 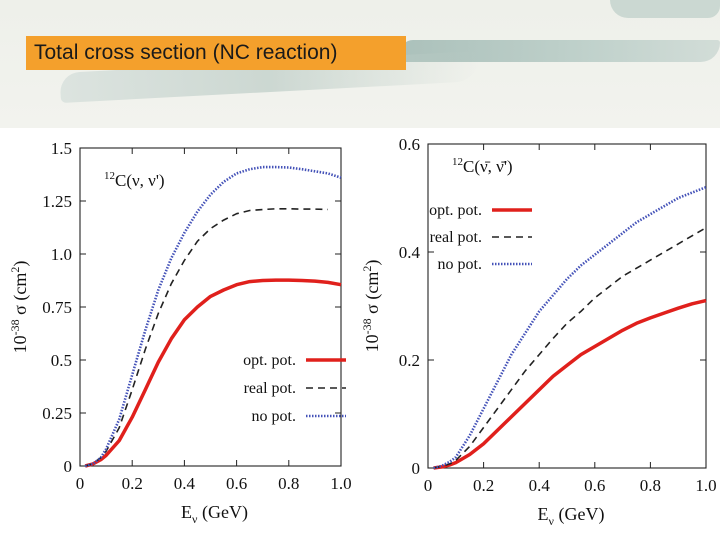 I want to click on y-tick-label: 1.25, so click(x=57, y=201).